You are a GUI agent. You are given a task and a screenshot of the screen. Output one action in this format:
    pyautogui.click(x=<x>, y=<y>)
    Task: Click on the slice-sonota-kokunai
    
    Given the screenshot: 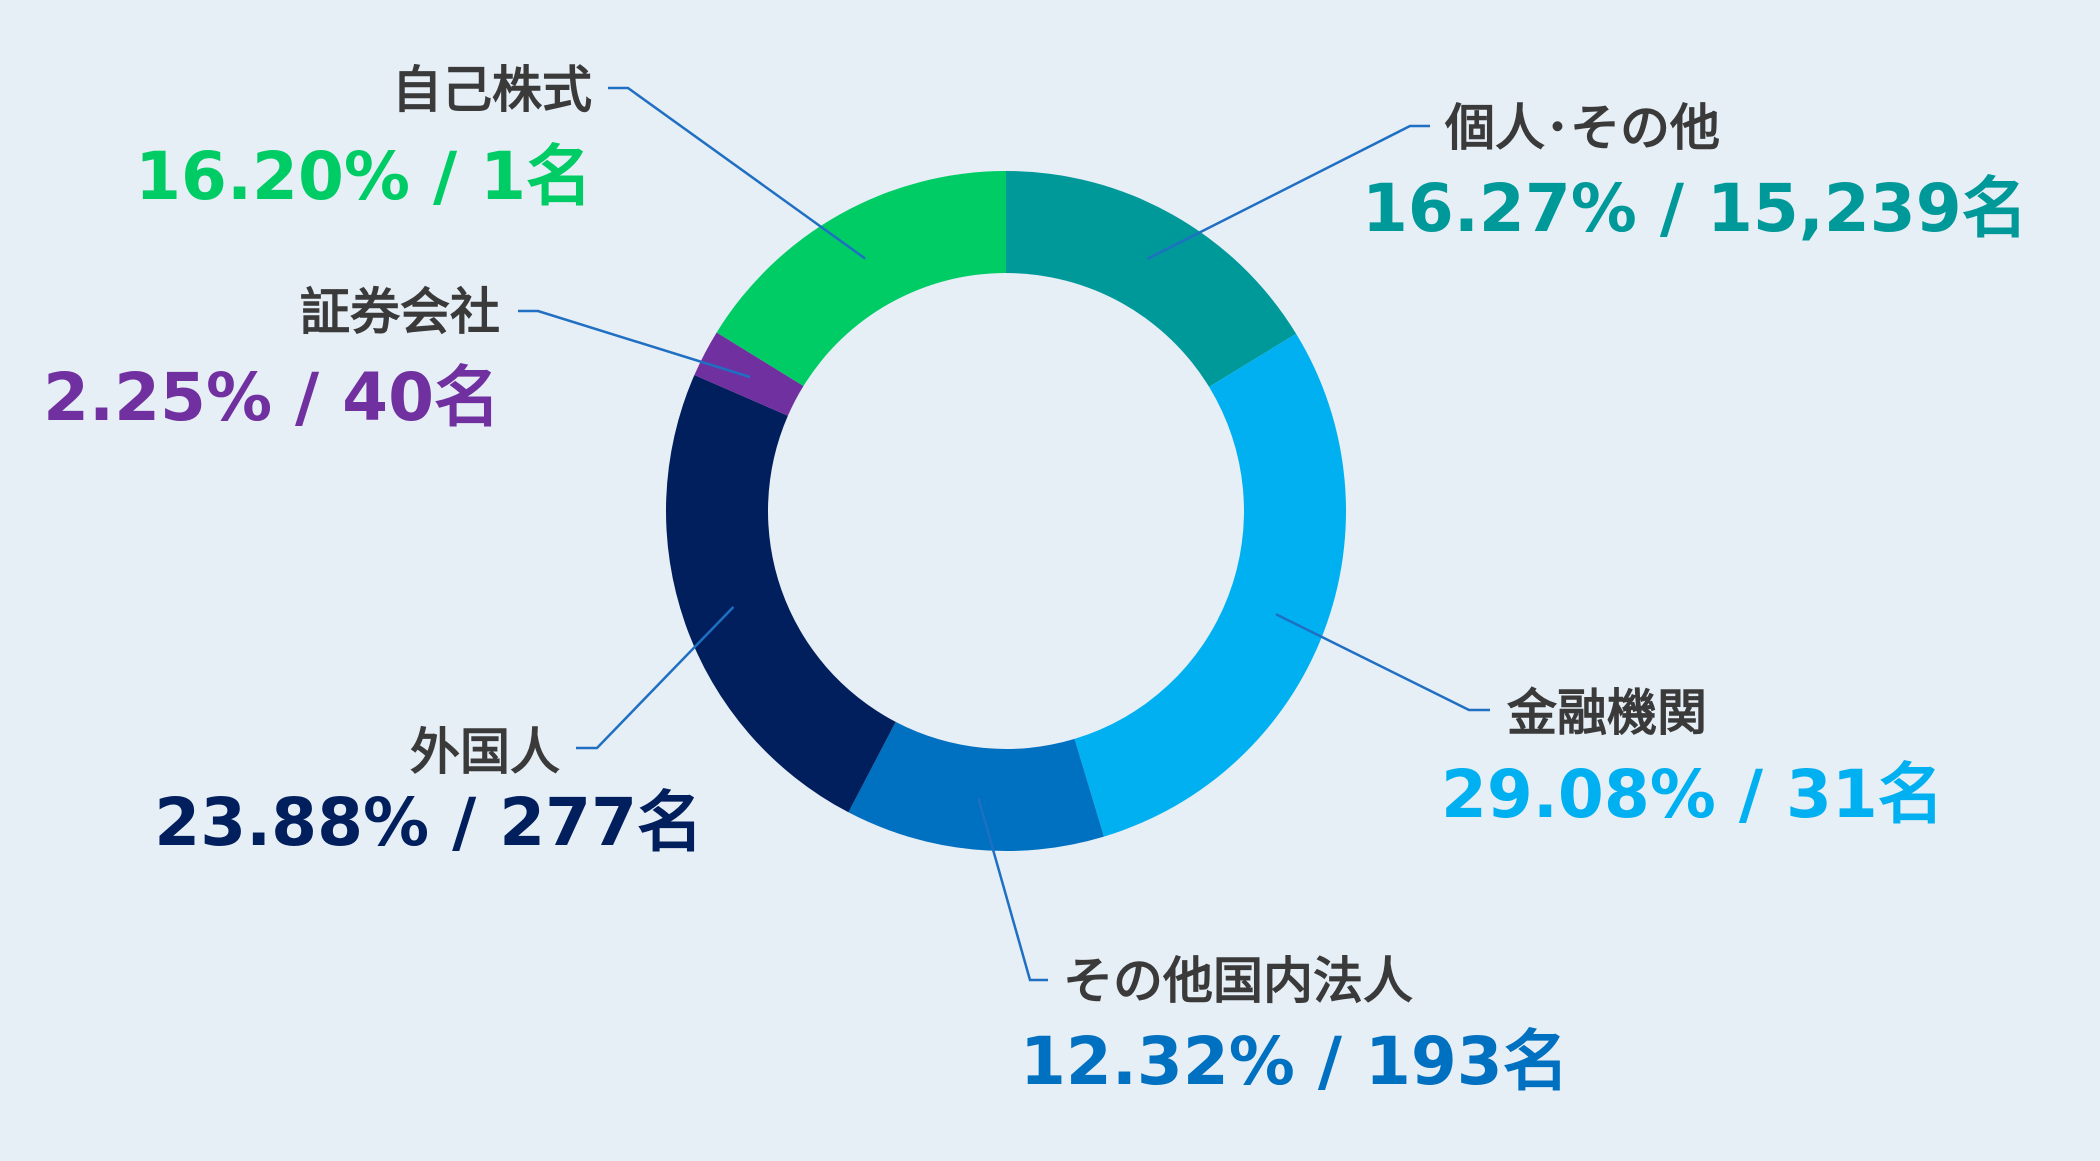 What is the action you would take?
    pyautogui.click(x=976, y=786)
    